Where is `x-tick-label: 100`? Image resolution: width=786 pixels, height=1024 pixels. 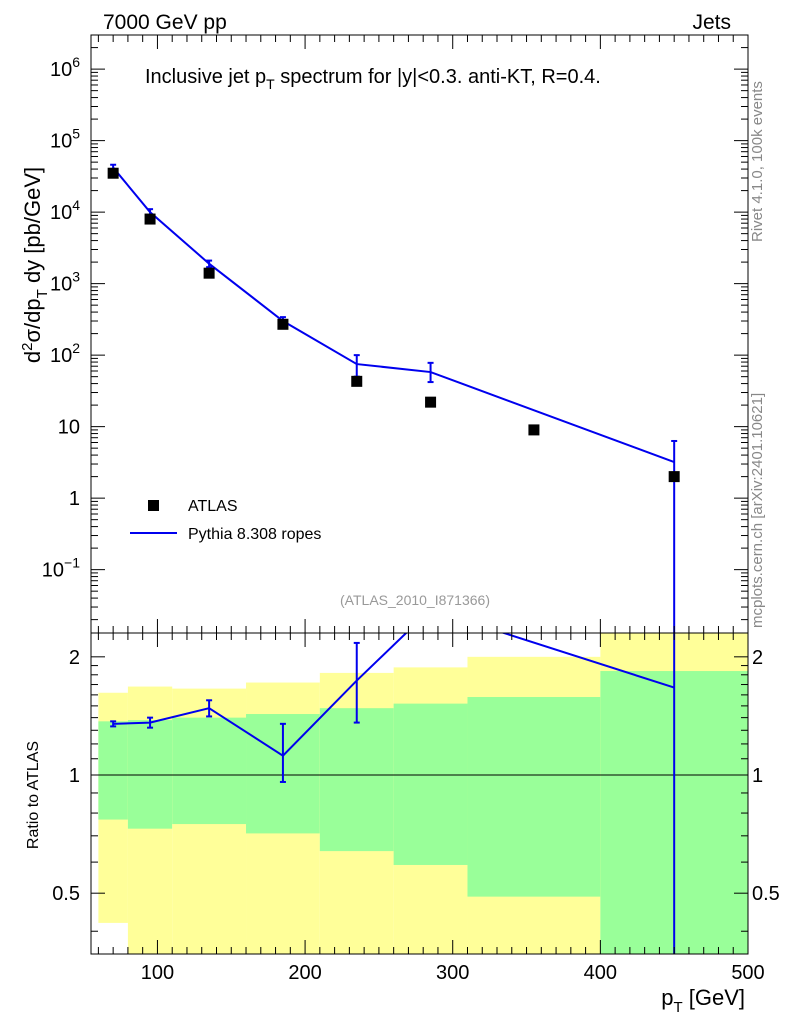
x-tick-label: 100 is located at coordinates (157, 973).